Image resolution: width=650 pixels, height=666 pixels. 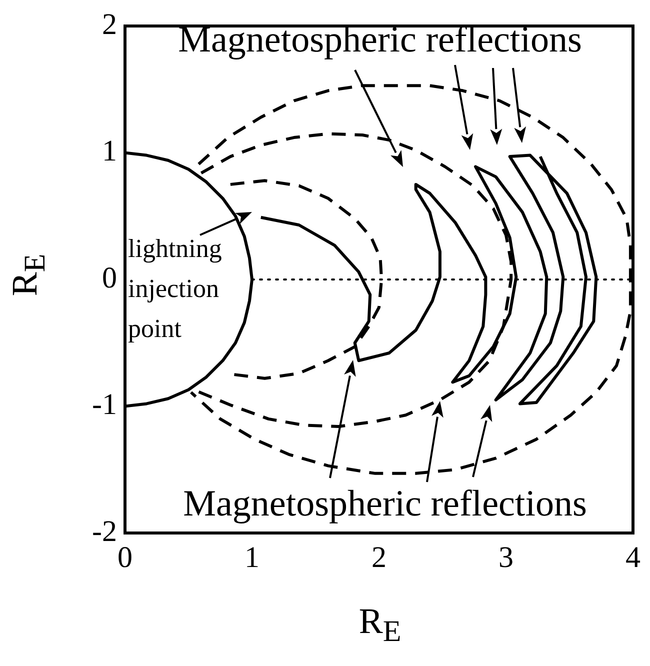 What do you see at coordinates (380, 625) in the screenshot?
I see `x-axis-title: R$_{E}$` at bounding box center [380, 625].